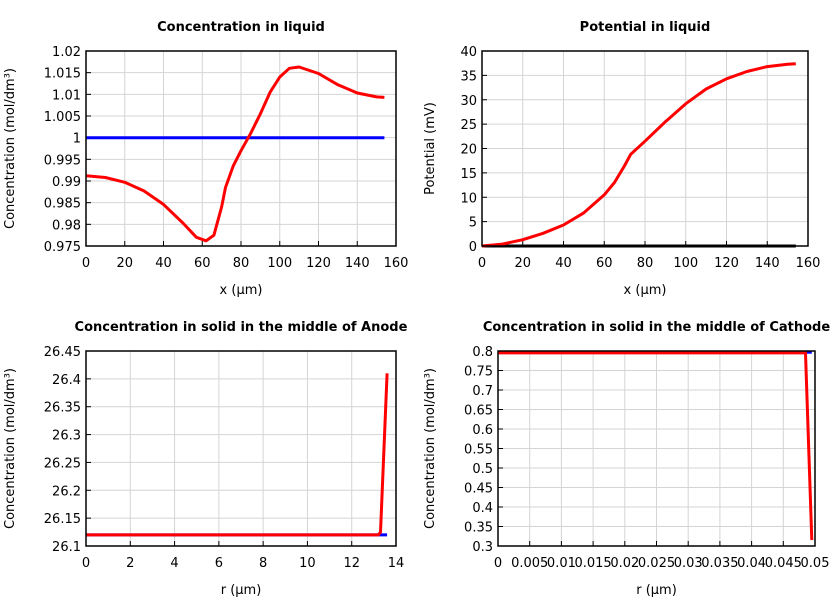  I want to click on y-tick-label: 0.35, so click(478, 528).